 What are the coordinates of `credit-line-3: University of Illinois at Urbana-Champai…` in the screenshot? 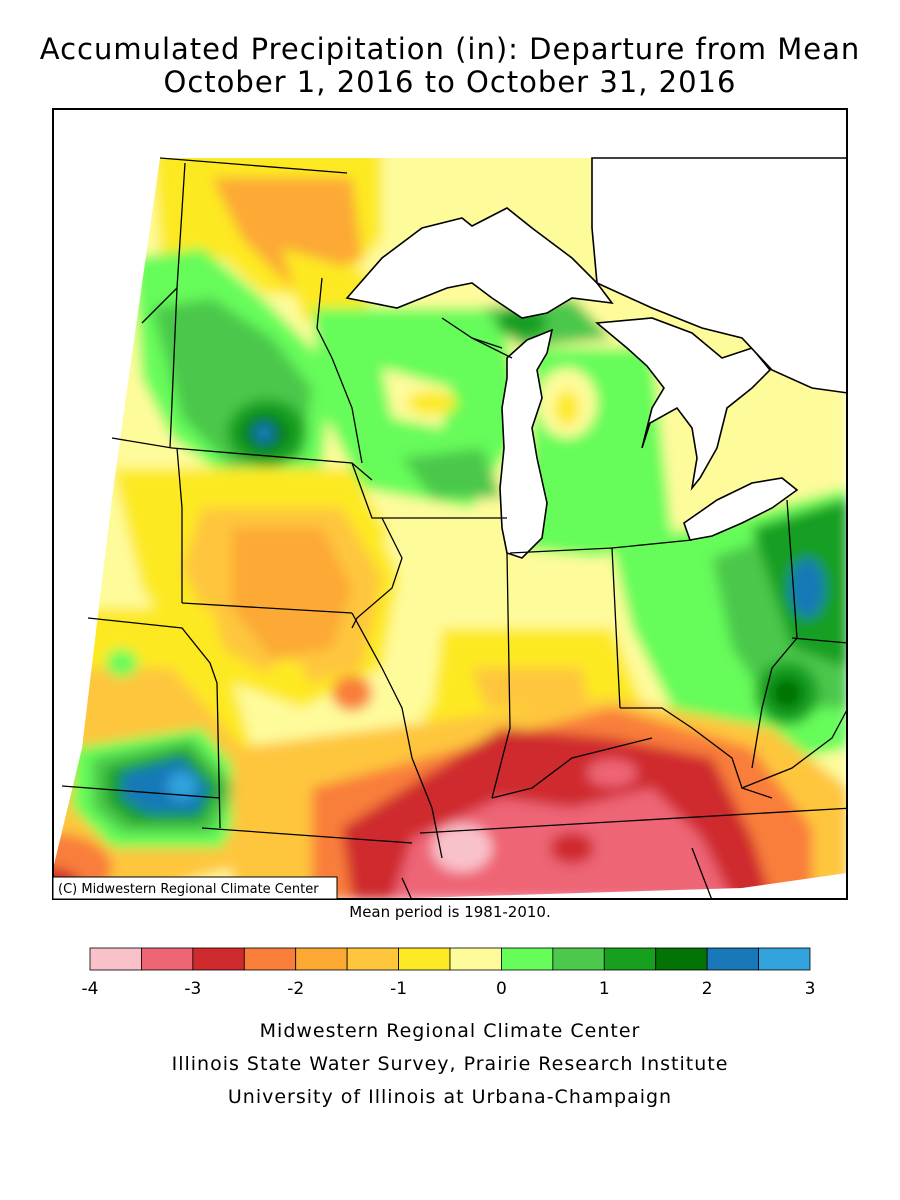 It's located at (450, 1097).